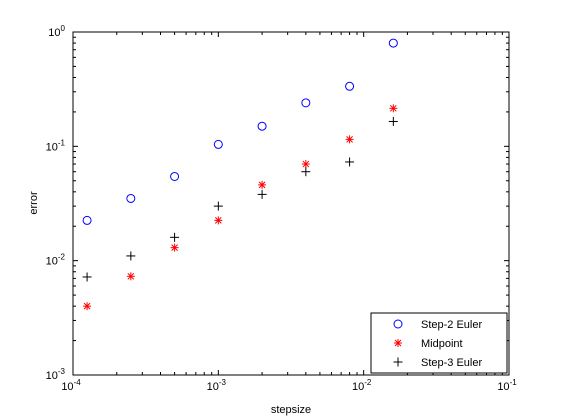  I want to click on legend-label: Step-2 Euler, so click(451, 325).